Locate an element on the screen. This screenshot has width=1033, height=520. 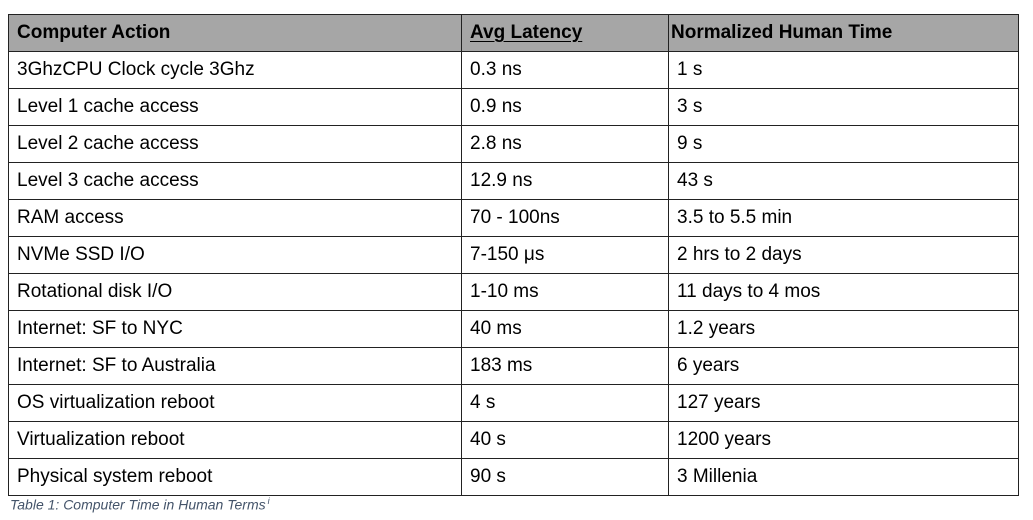
cell-action: NVMe SSD I/O is located at coordinates (235, 255).